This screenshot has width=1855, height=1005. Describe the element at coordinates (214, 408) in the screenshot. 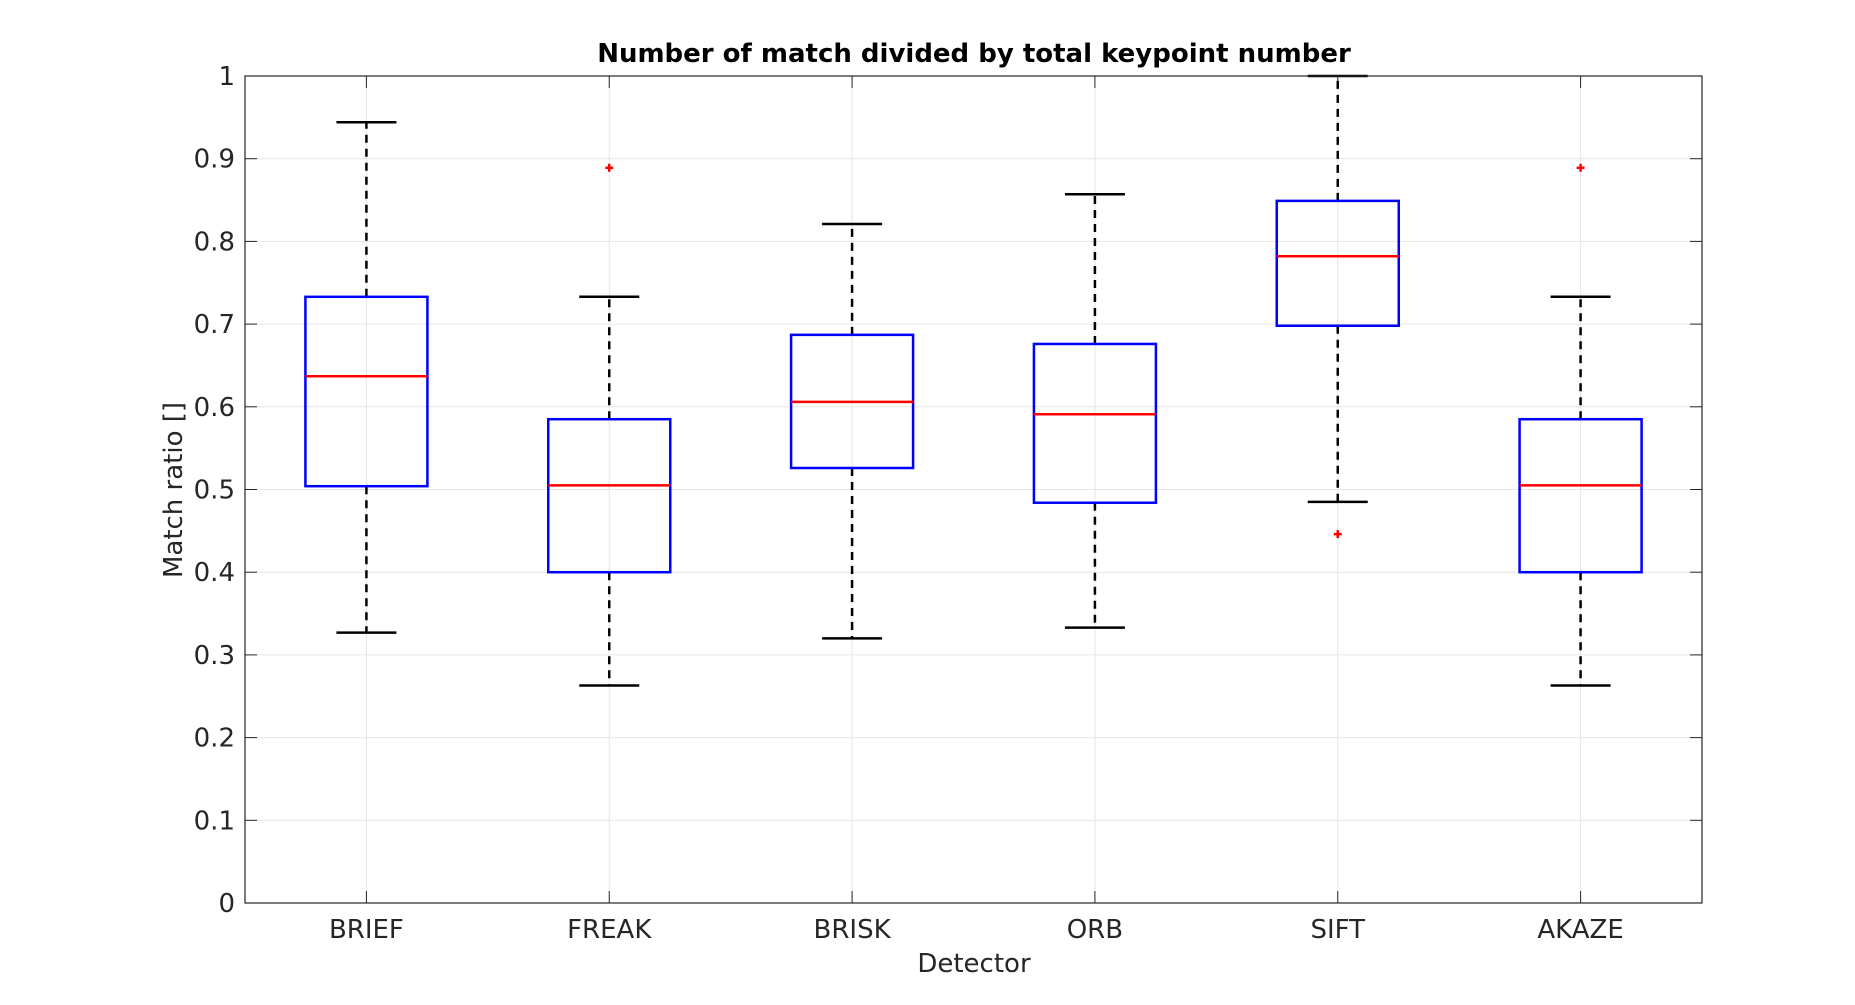

I see `y-tick-label: 0.6` at that location.